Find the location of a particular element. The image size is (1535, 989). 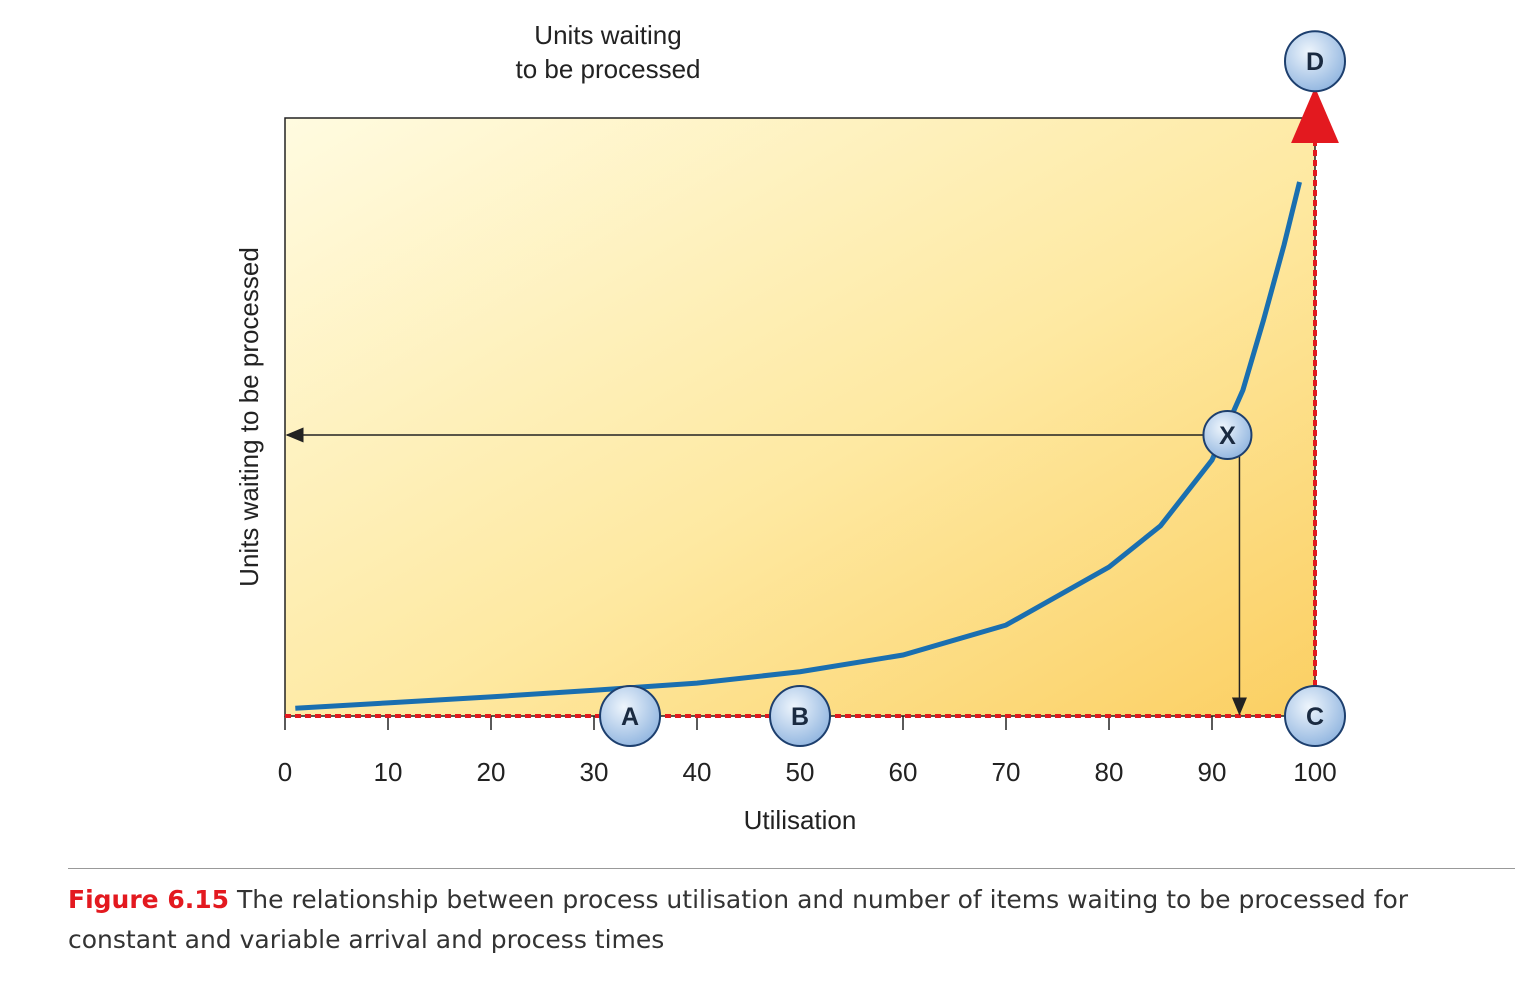

x-tick-label: 70 is located at coordinates (1006, 772).